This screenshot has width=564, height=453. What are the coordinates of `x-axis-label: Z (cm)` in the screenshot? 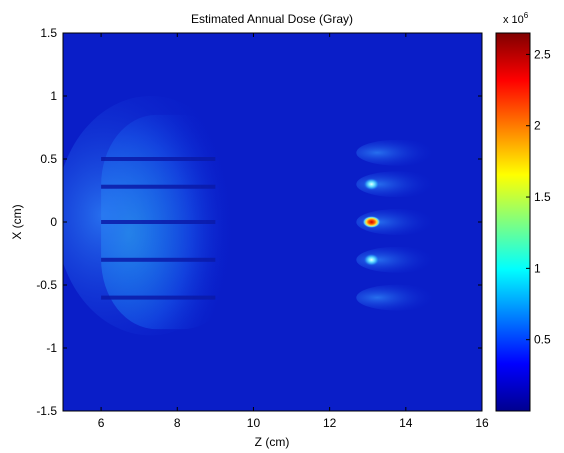 It's located at (272, 442).